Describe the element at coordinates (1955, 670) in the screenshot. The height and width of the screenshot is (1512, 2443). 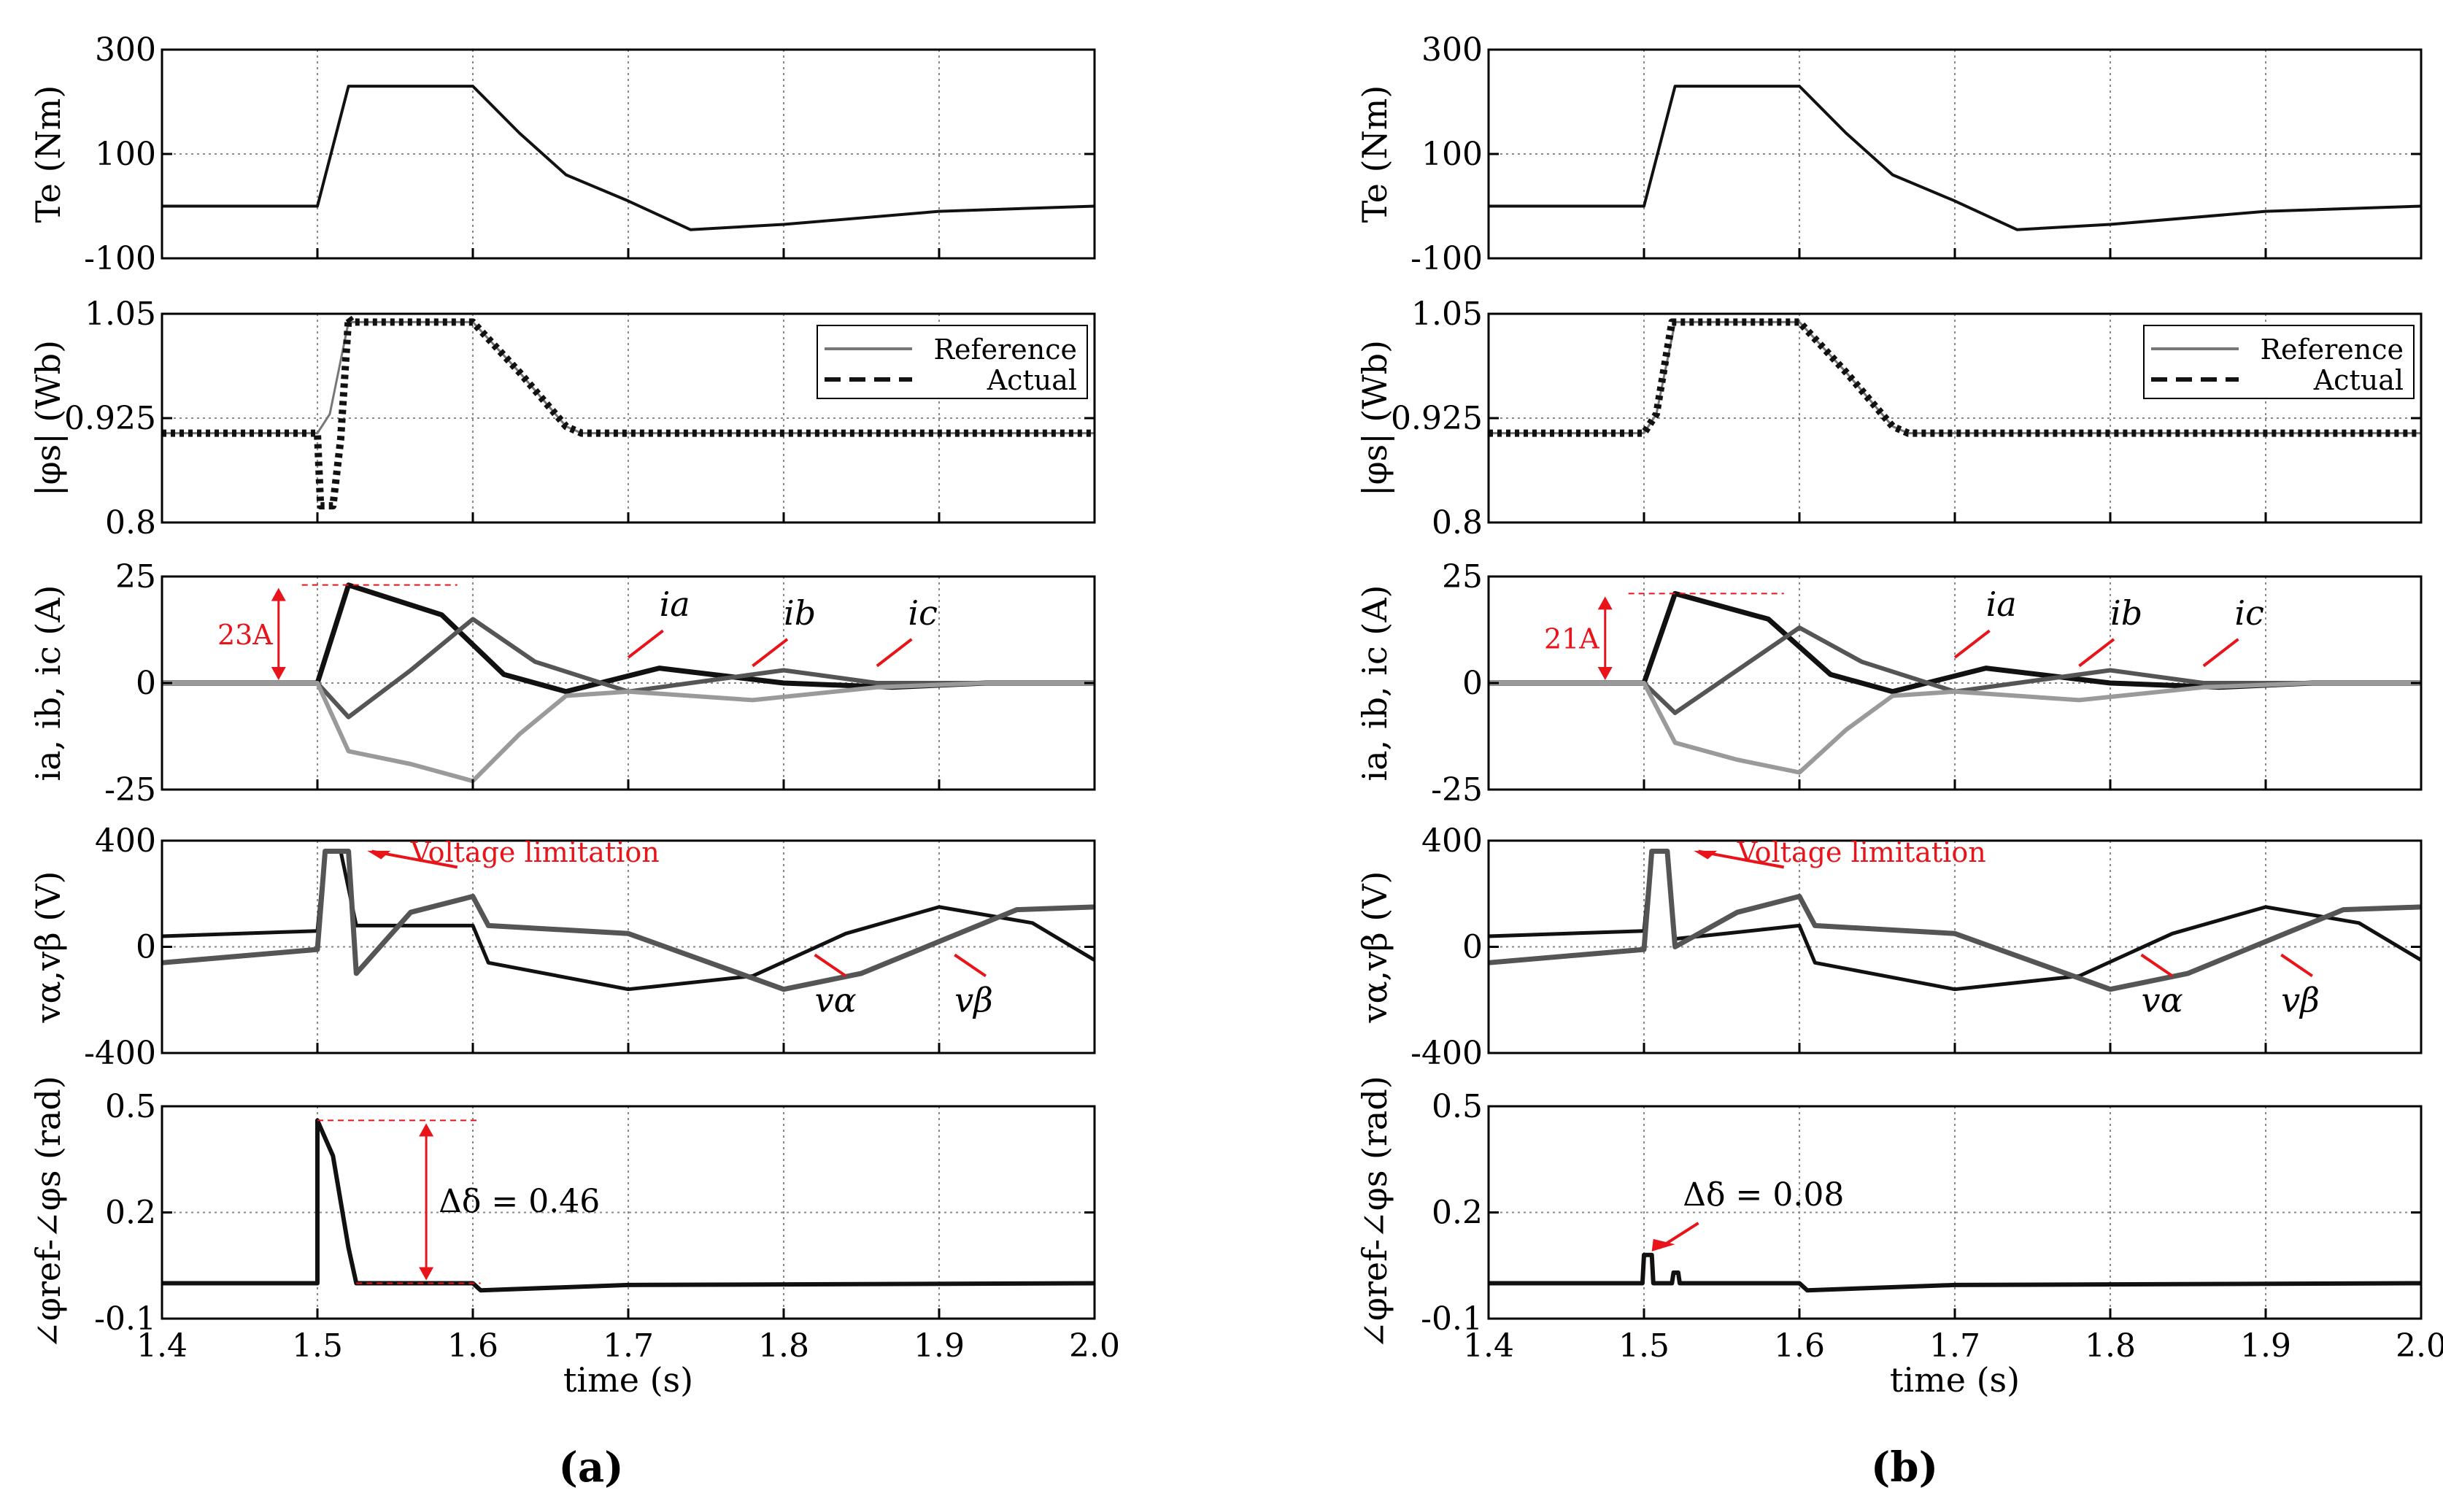
I see `series-line-ib` at that location.